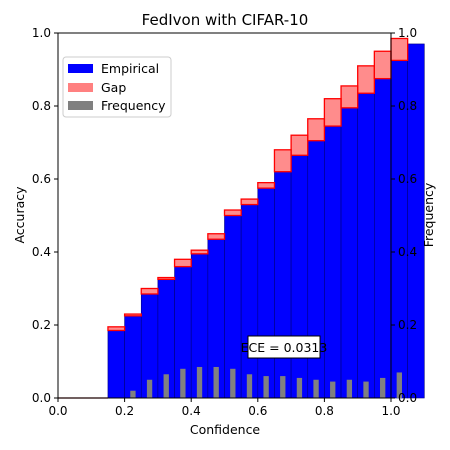  What do you see at coordinates (130, 68) in the screenshot?
I see `legend-label-empirical: Empirical` at bounding box center [130, 68].